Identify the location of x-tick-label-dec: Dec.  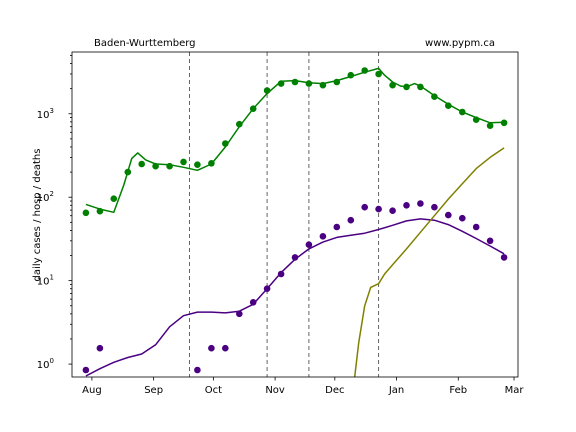
(334, 390).